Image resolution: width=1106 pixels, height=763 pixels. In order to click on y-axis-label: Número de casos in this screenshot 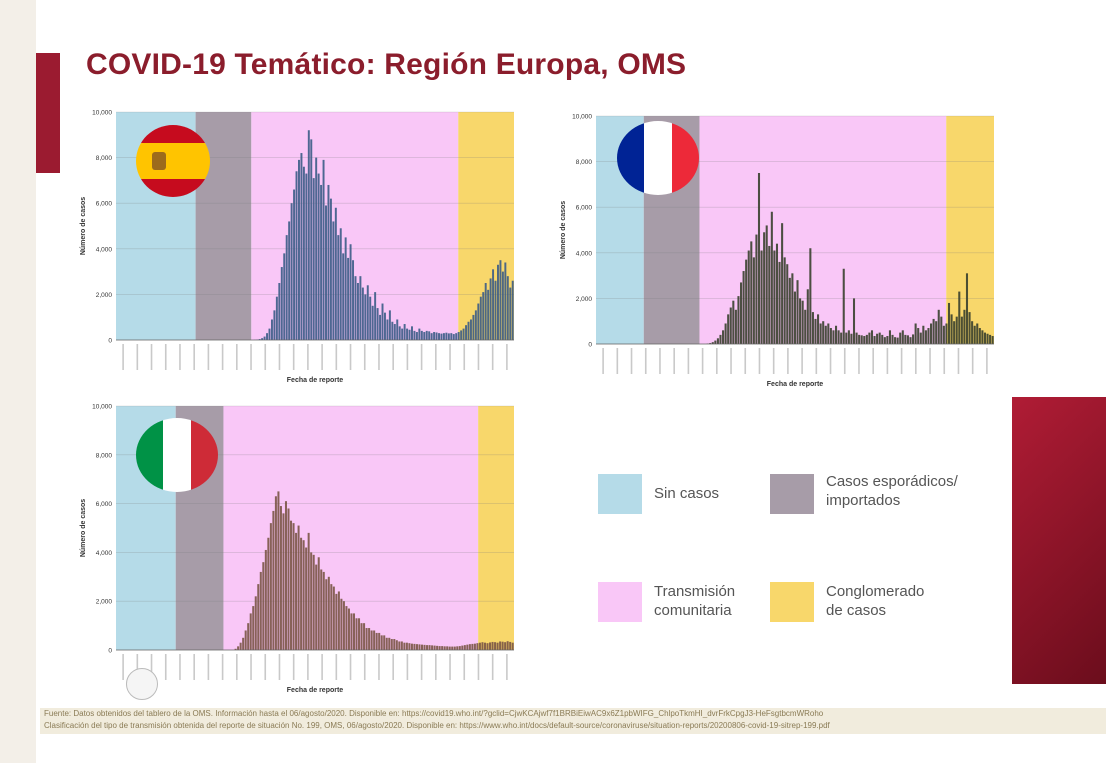, I will do `click(563, 230)`.